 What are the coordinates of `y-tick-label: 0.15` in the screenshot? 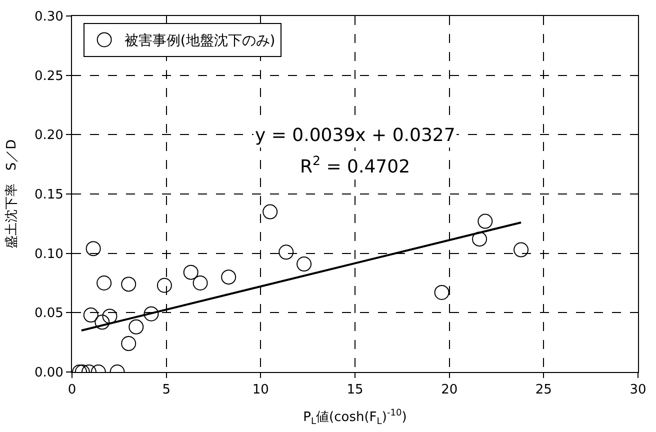 It's located at (49, 195).